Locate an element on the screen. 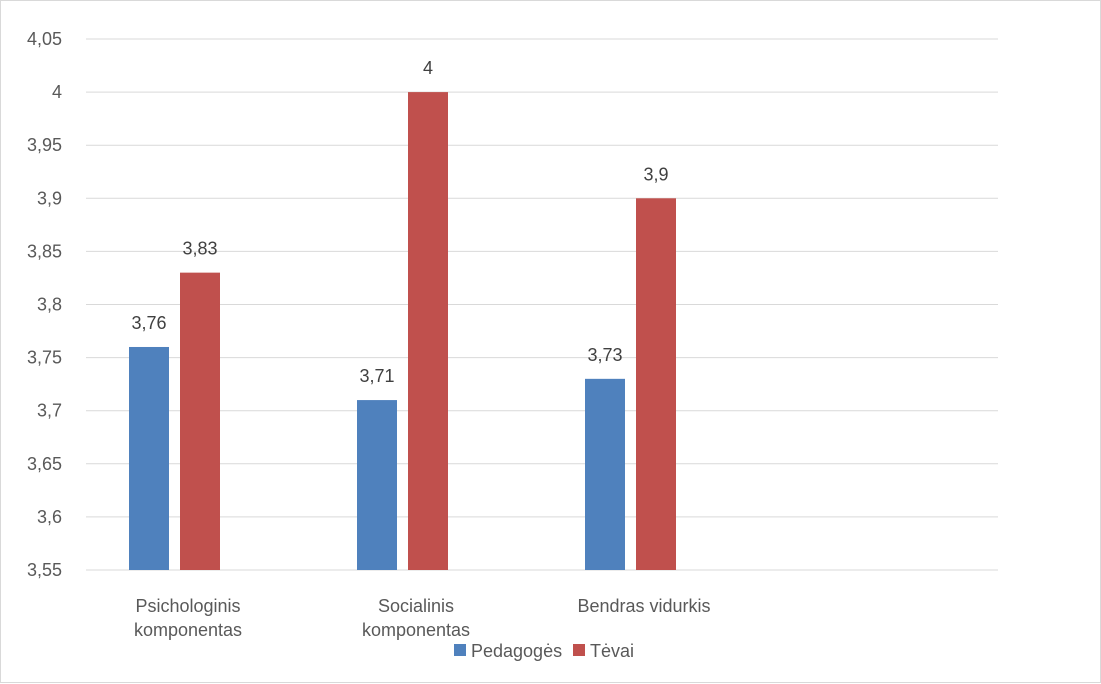  y-tick-label: 4 is located at coordinates (57, 92).